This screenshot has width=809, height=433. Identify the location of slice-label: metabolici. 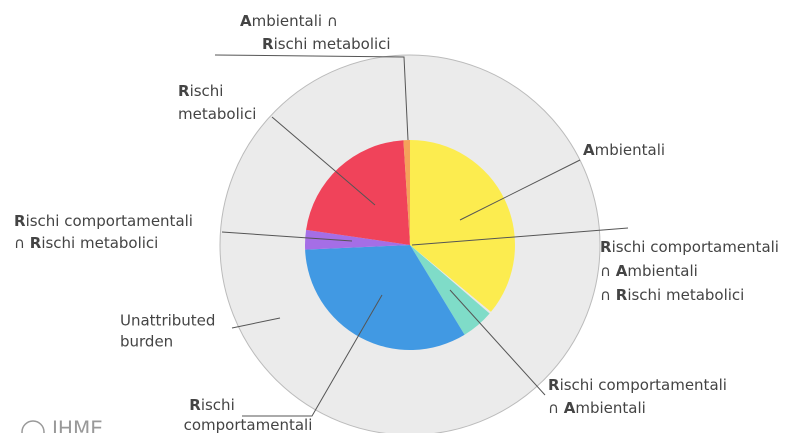
(217, 114).